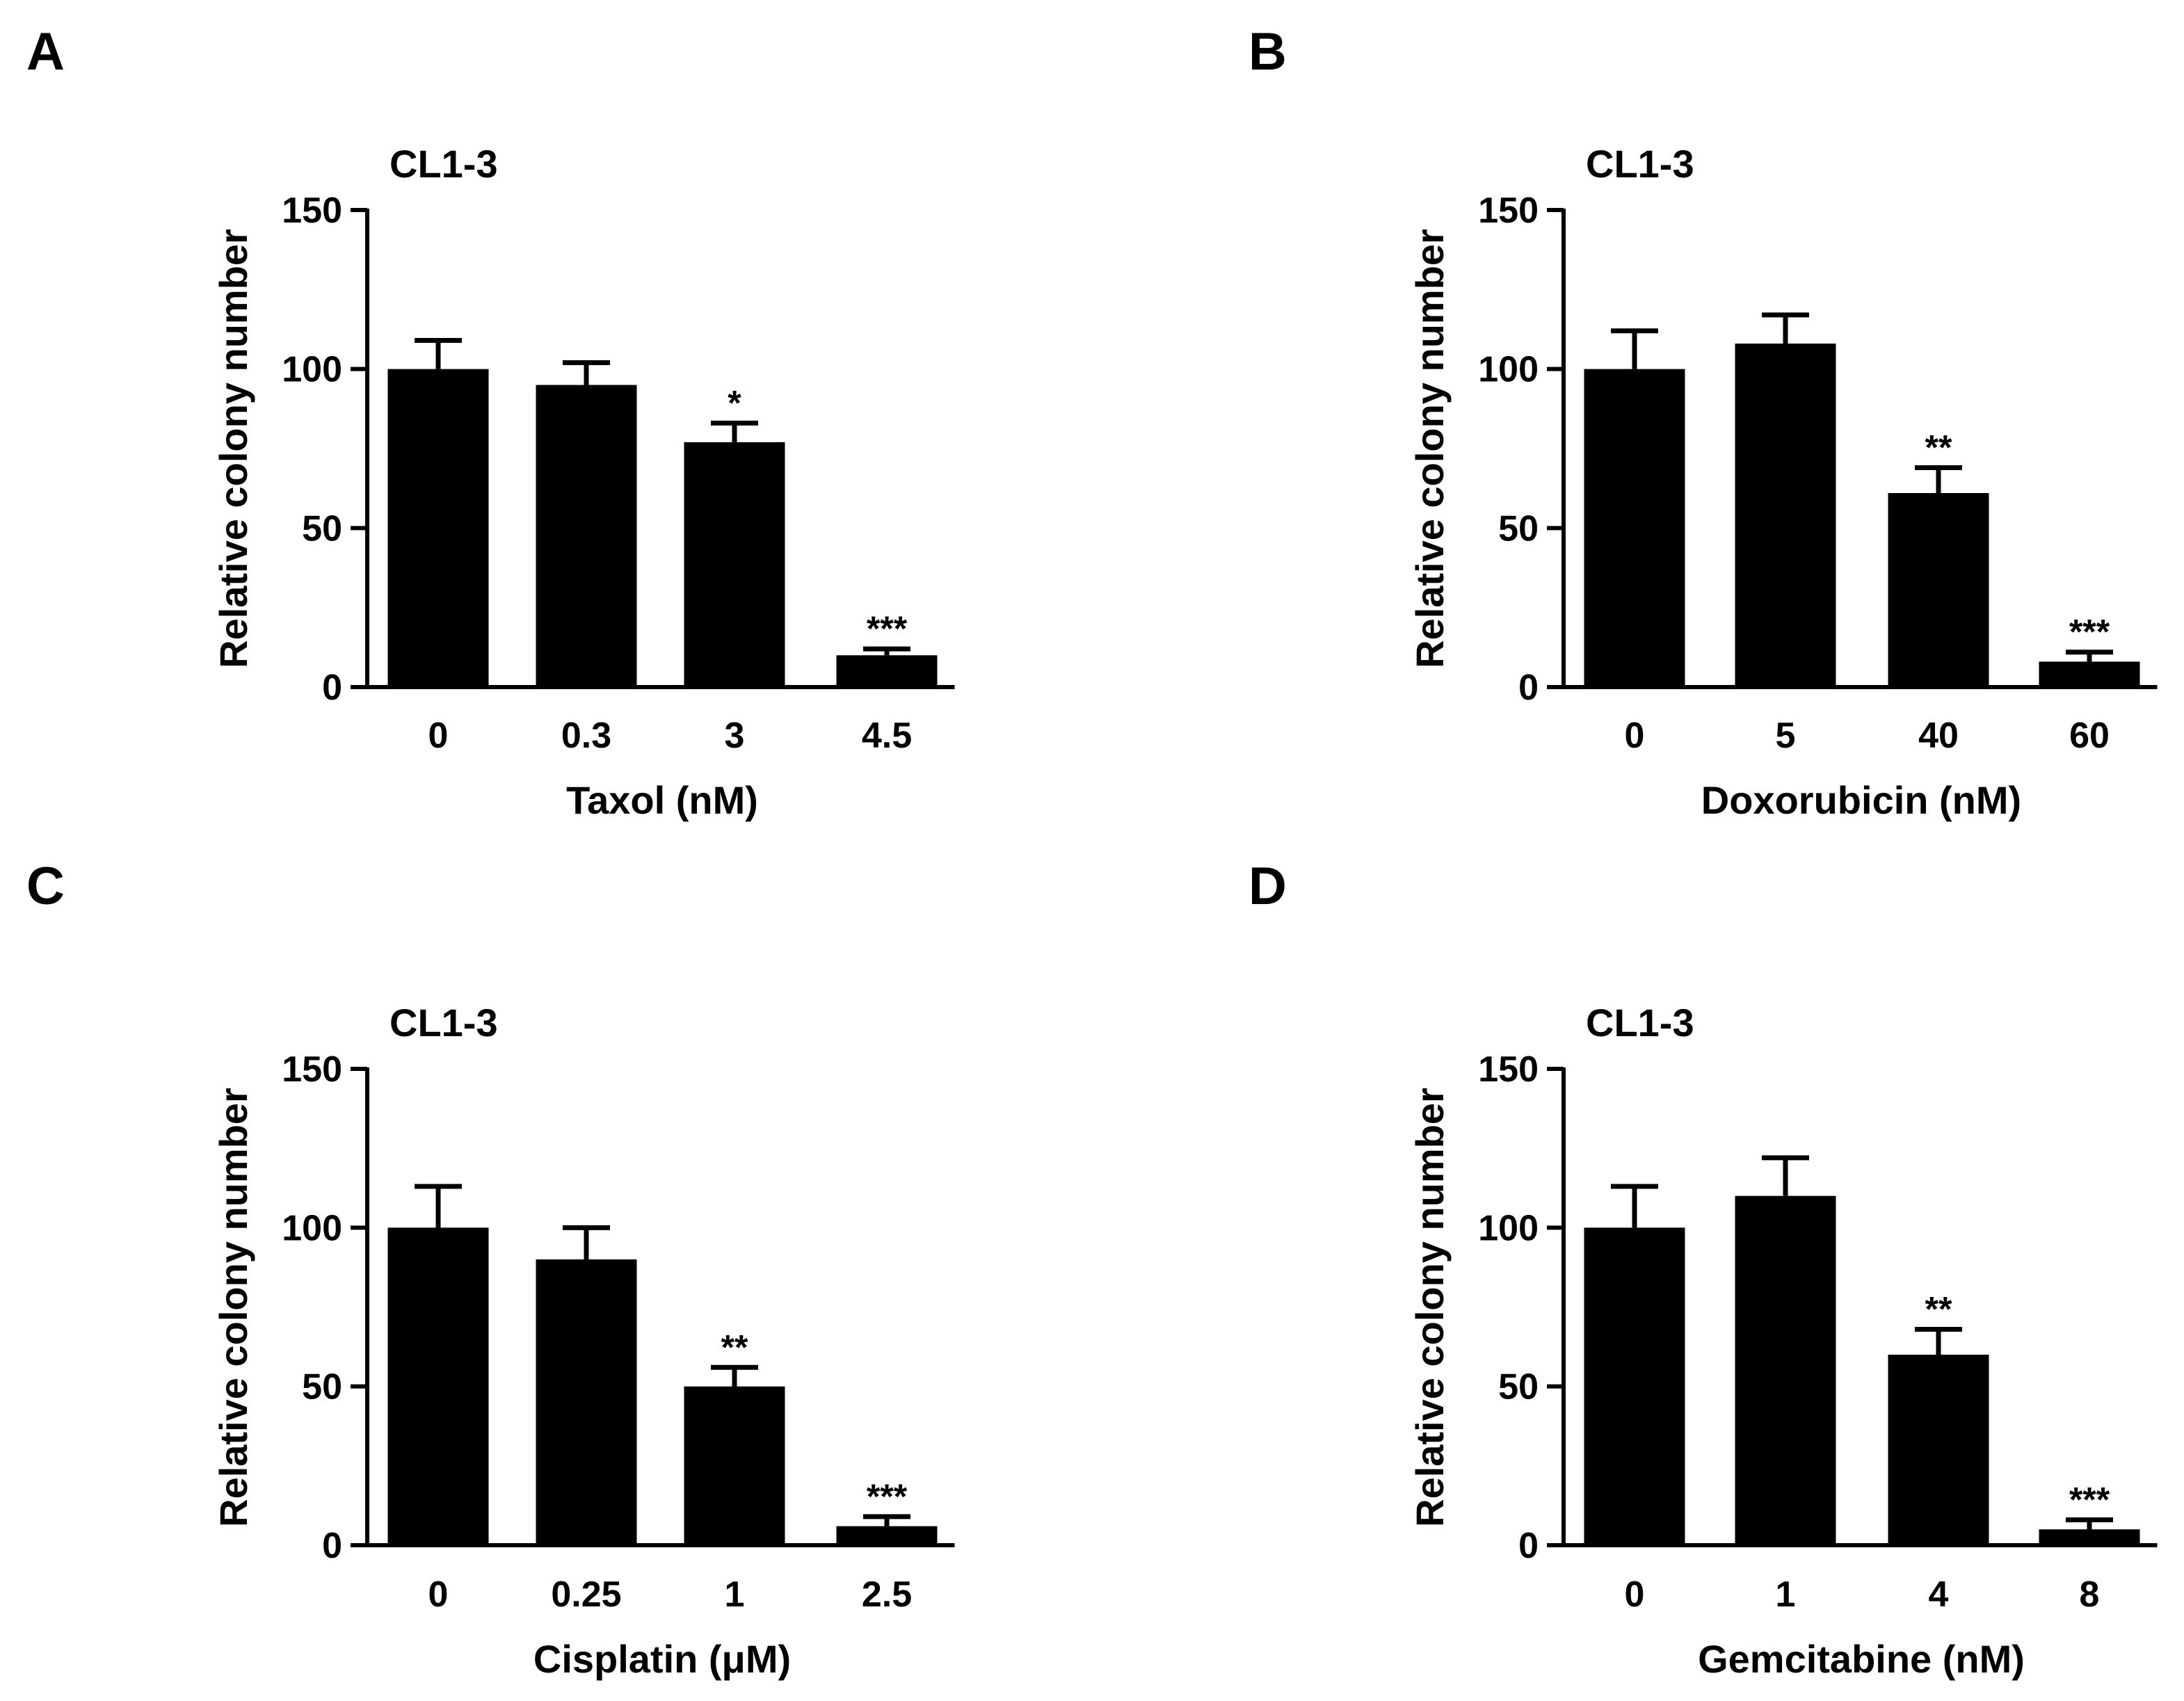 This screenshot has height=1701, width=2184. I want to click on x-tick-label: 60, so click(2089, 736).